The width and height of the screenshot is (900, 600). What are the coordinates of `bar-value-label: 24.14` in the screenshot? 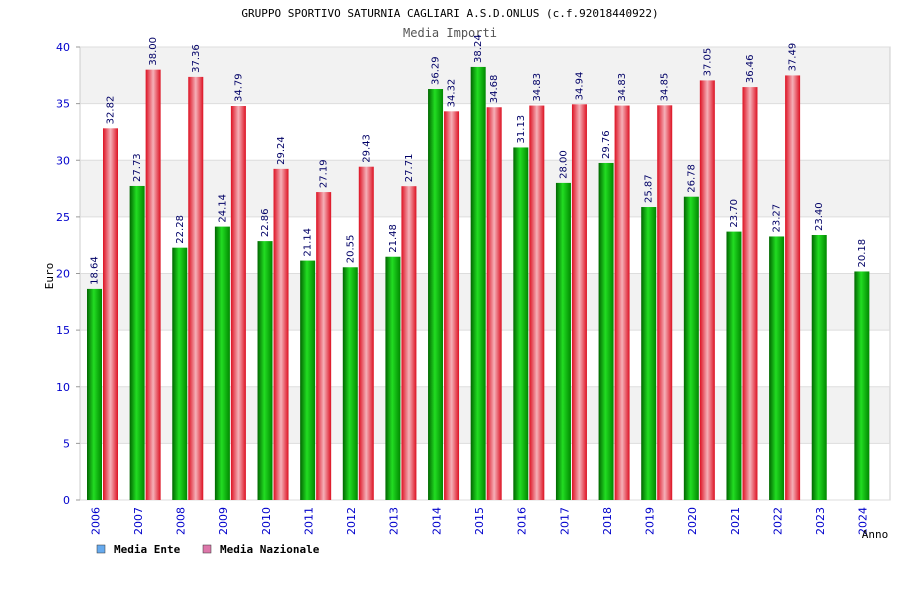 It's located at (222, 208).